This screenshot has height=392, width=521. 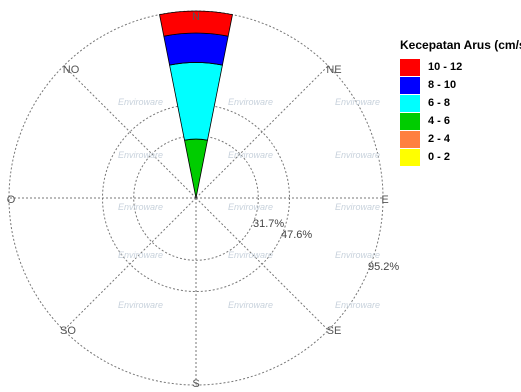 I want to click on ring-label-3: 95.2%, so click(x=383, y=267).